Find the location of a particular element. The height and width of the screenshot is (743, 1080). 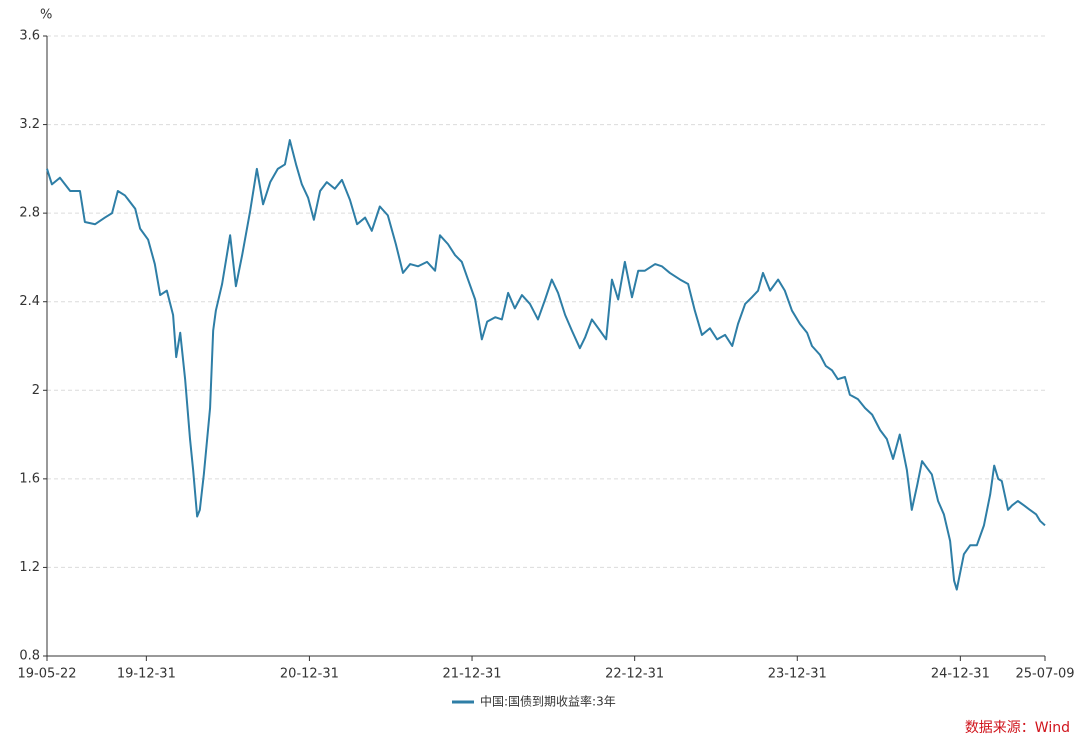

x-tick-label: 20-12-31 is located at coordinates (309, 674).